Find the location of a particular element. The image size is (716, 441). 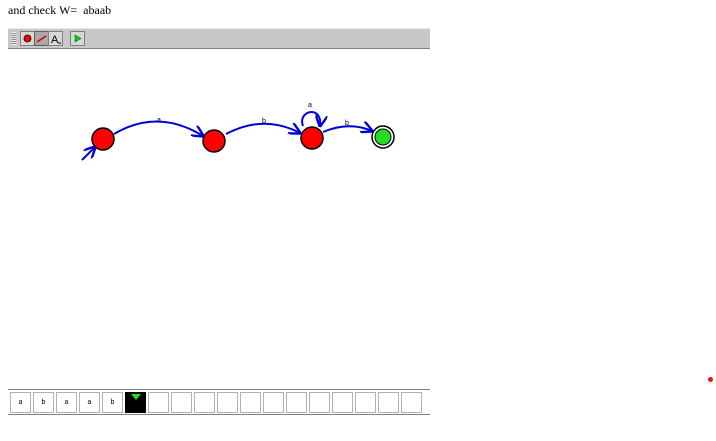

state-q1 is located at coordinates (214, 141).